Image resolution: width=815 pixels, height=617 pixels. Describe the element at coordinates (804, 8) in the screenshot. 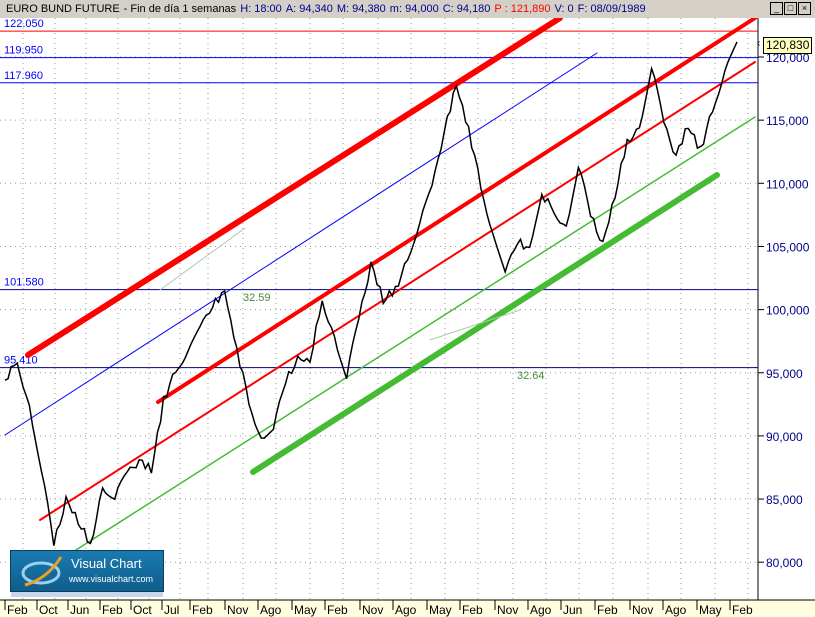

I see `close-button: ×` at that location.